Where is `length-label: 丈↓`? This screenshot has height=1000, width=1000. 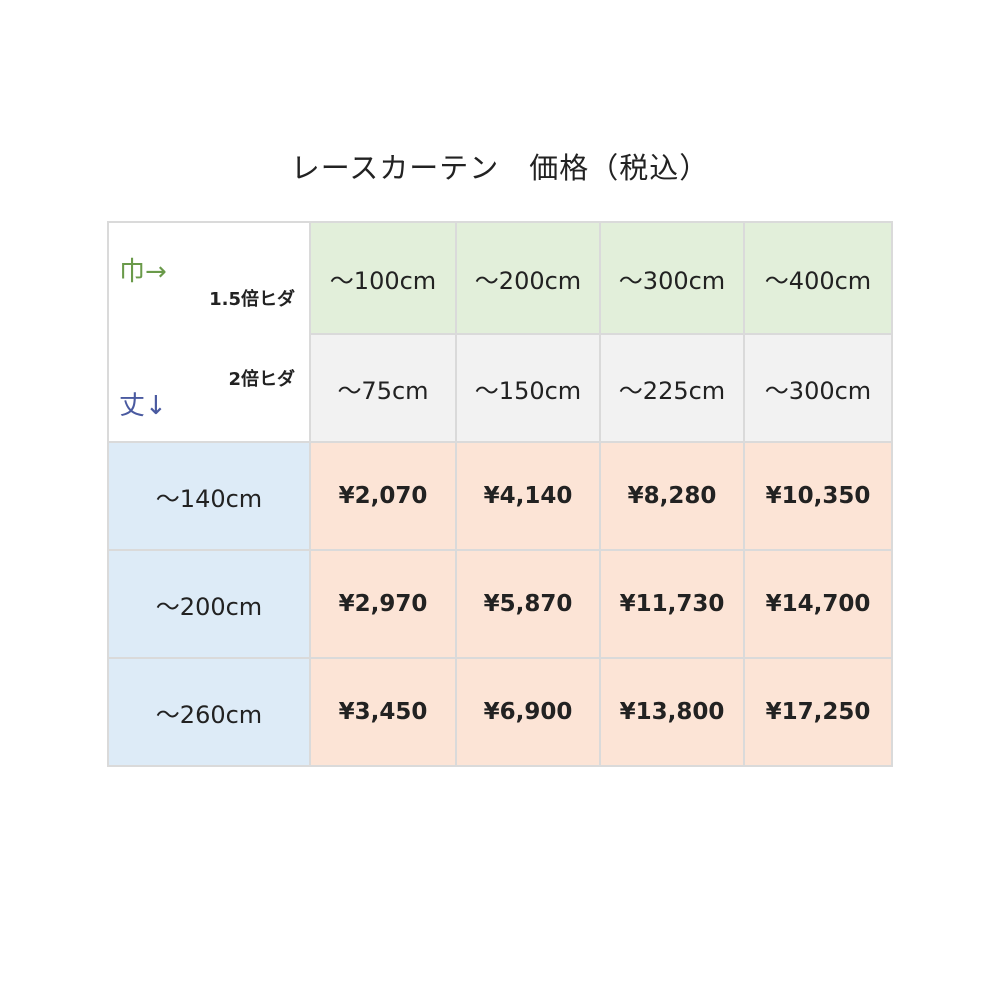 length-label: 丈↓ is located at coordinates (143, 406).